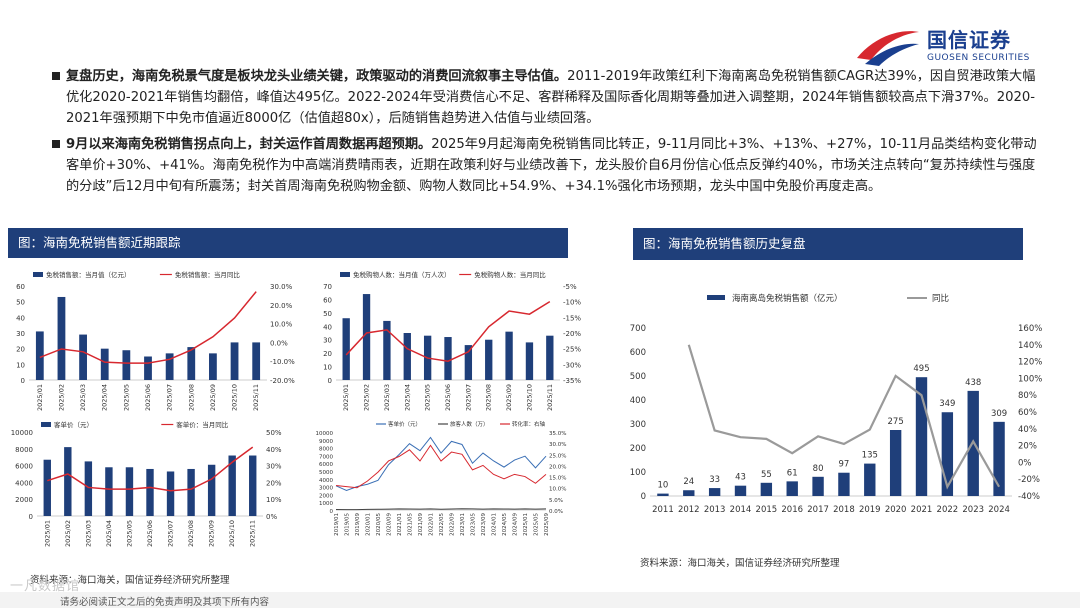 Image resolution: width=1080 pixels, height=608 pixels. I want to click on data-label: 495, so click(921, 369).